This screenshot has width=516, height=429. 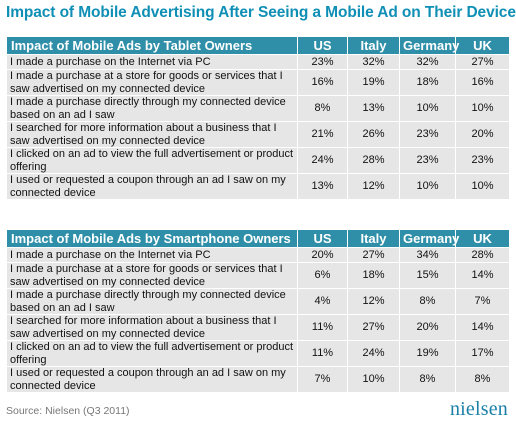 What do you see at coordinates (322, 134) in the screenshot?
I see `value-cell-us: 21%` at bounding box center [322, 134].